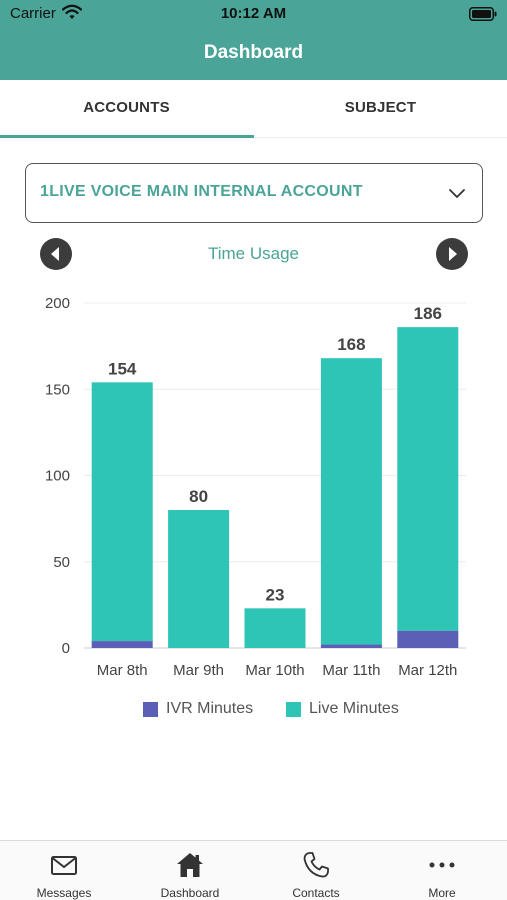 This screenshot has height=900, width=507. I want to click on legend-label-ivr: IVR Minutes, so click(210, 708).